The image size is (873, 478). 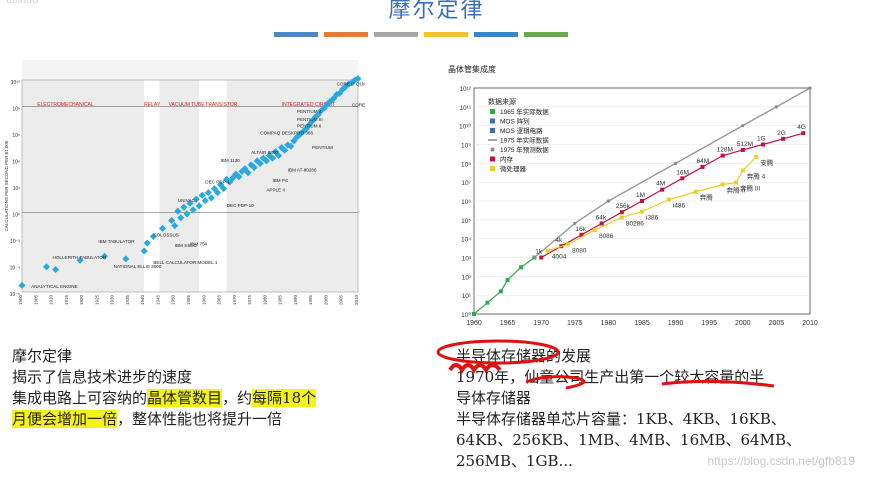 I want to click on moore-law-line4: 月便会增加一倍，整体性能也将提升一倍, so click(x=164, y=419).